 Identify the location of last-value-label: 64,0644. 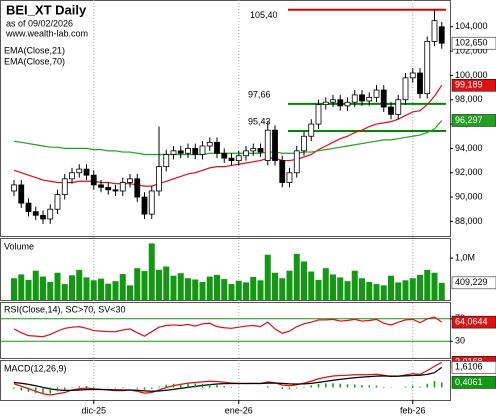
(471, 321).